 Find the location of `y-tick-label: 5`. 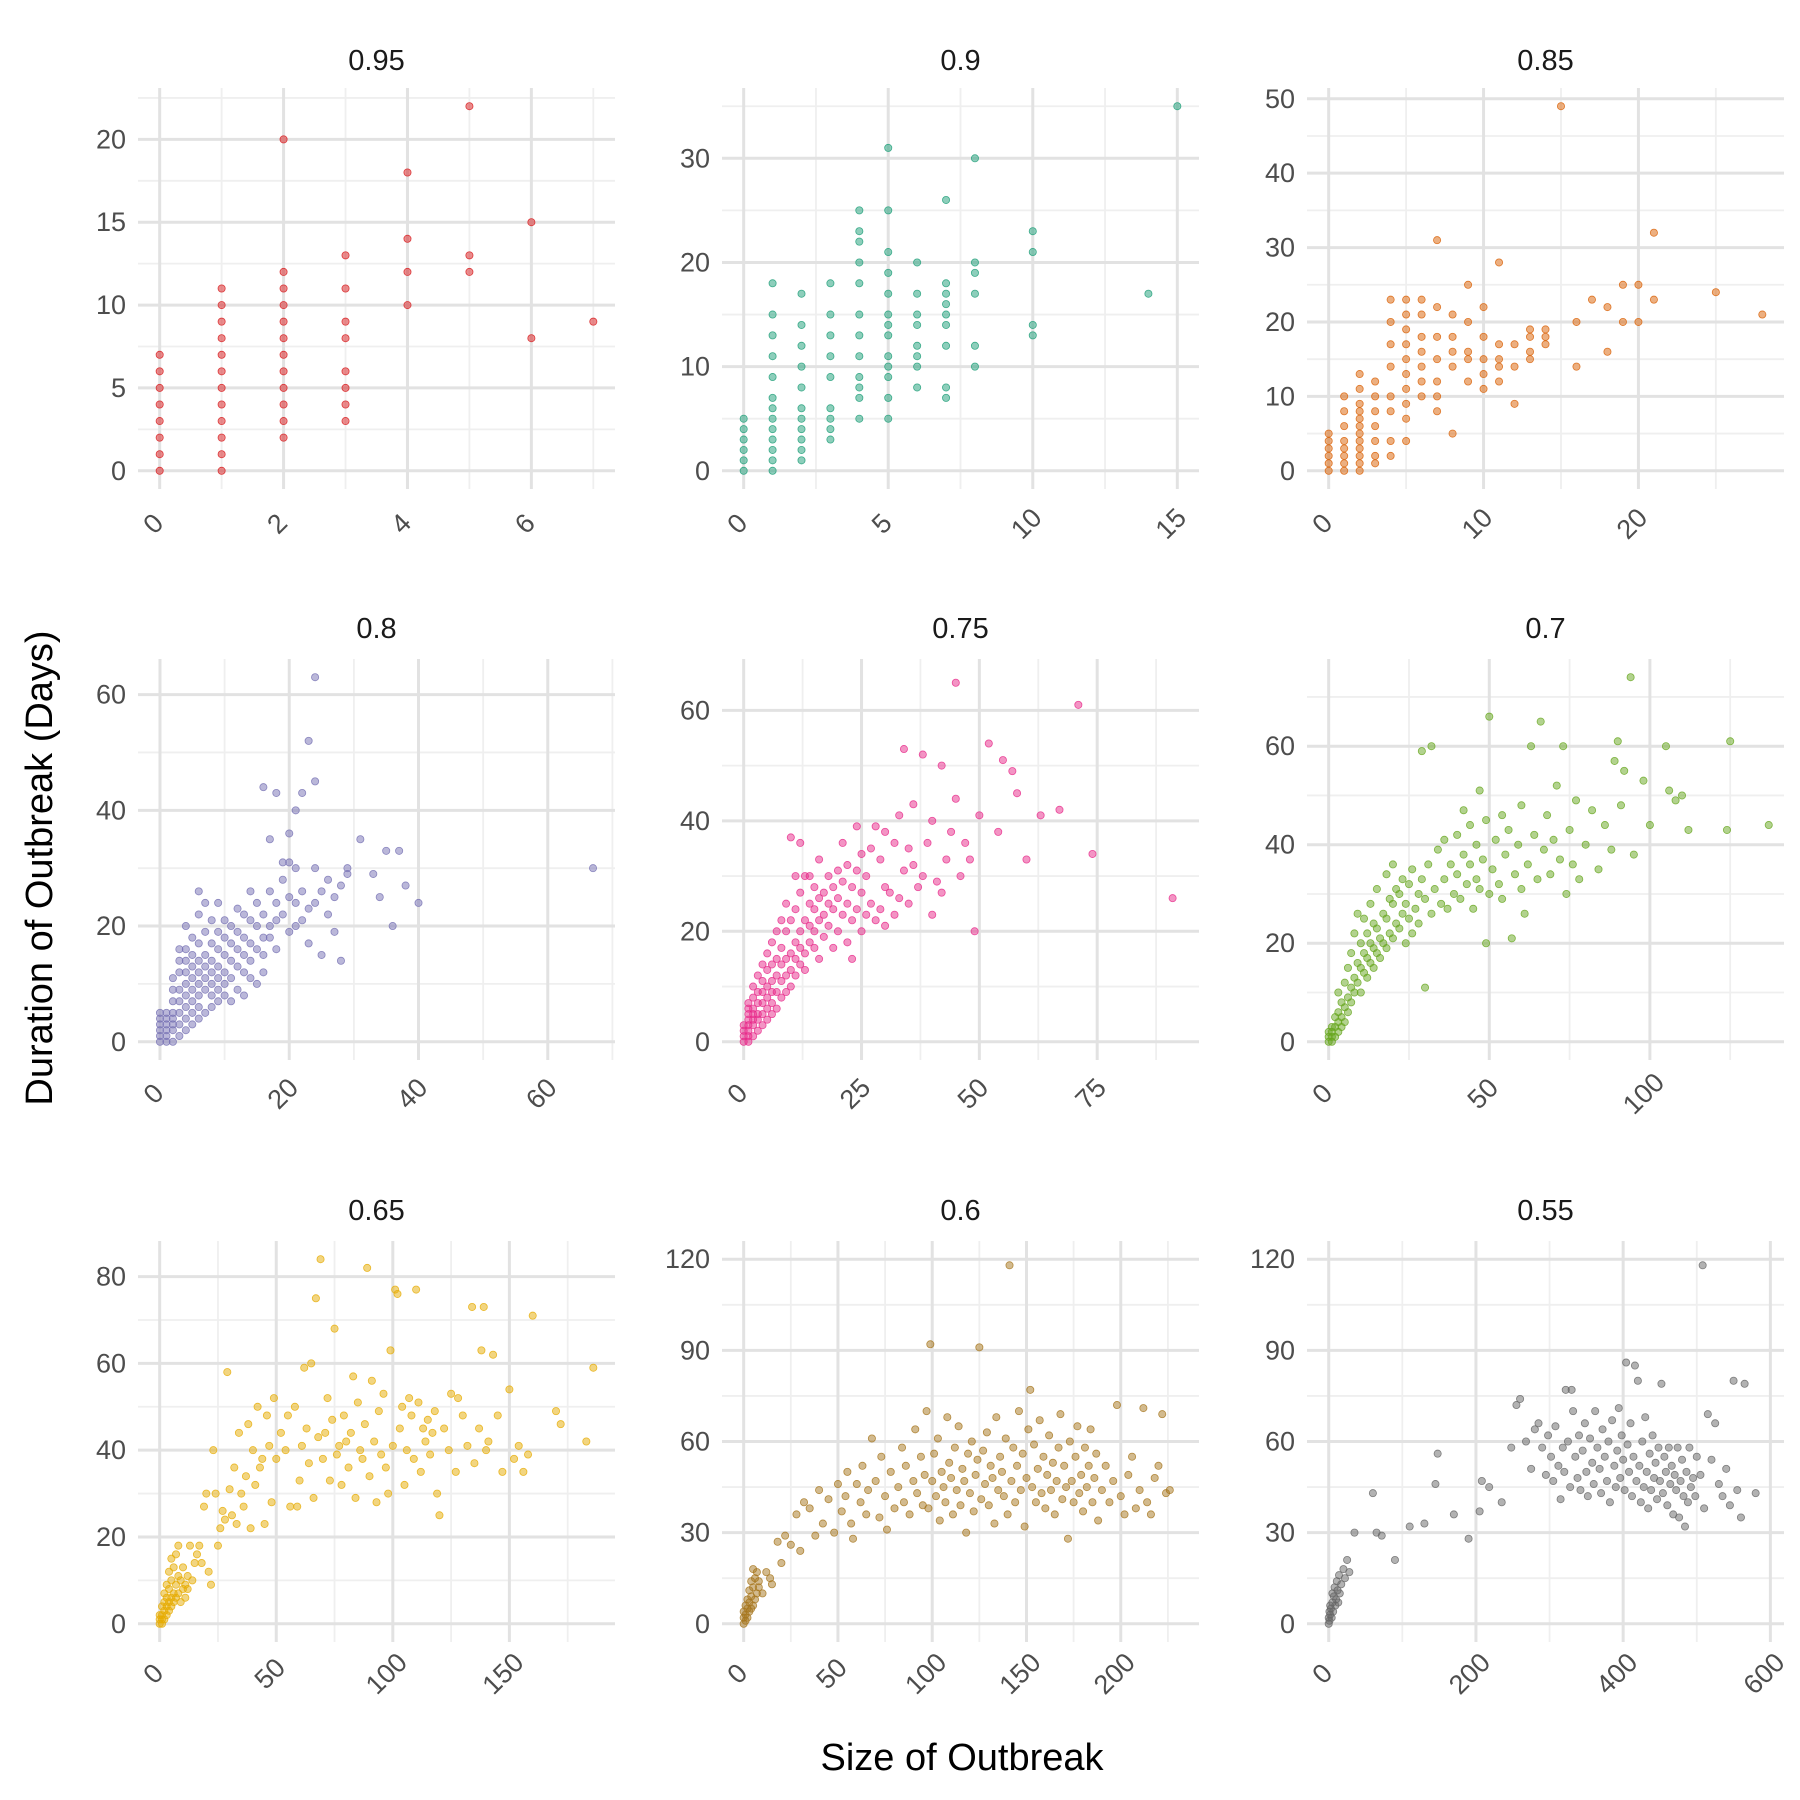

y-tick-label: 5 is located at coordinates (118, 388).